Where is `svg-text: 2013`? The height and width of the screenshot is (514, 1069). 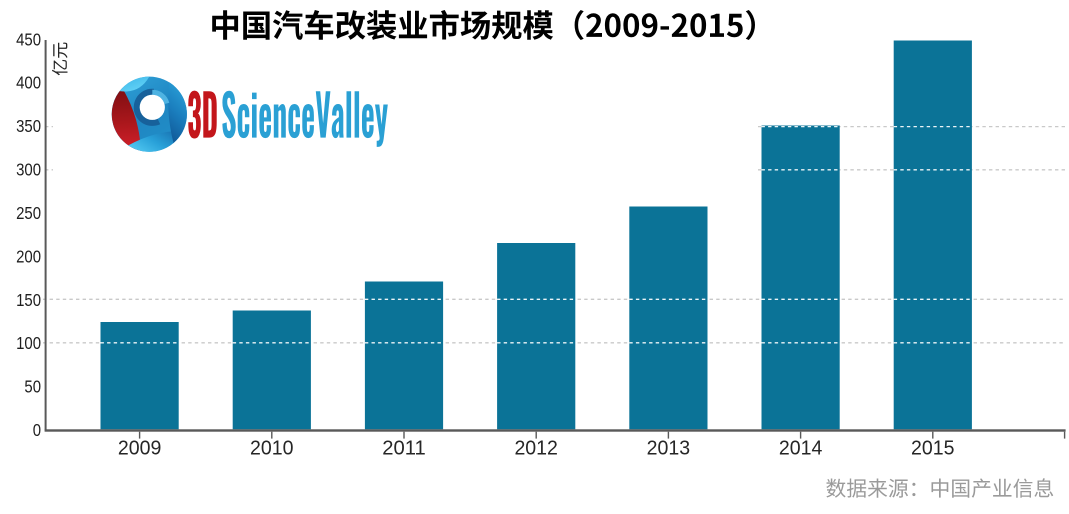
svg-text: 2013 is located at coordinates (669, 448).